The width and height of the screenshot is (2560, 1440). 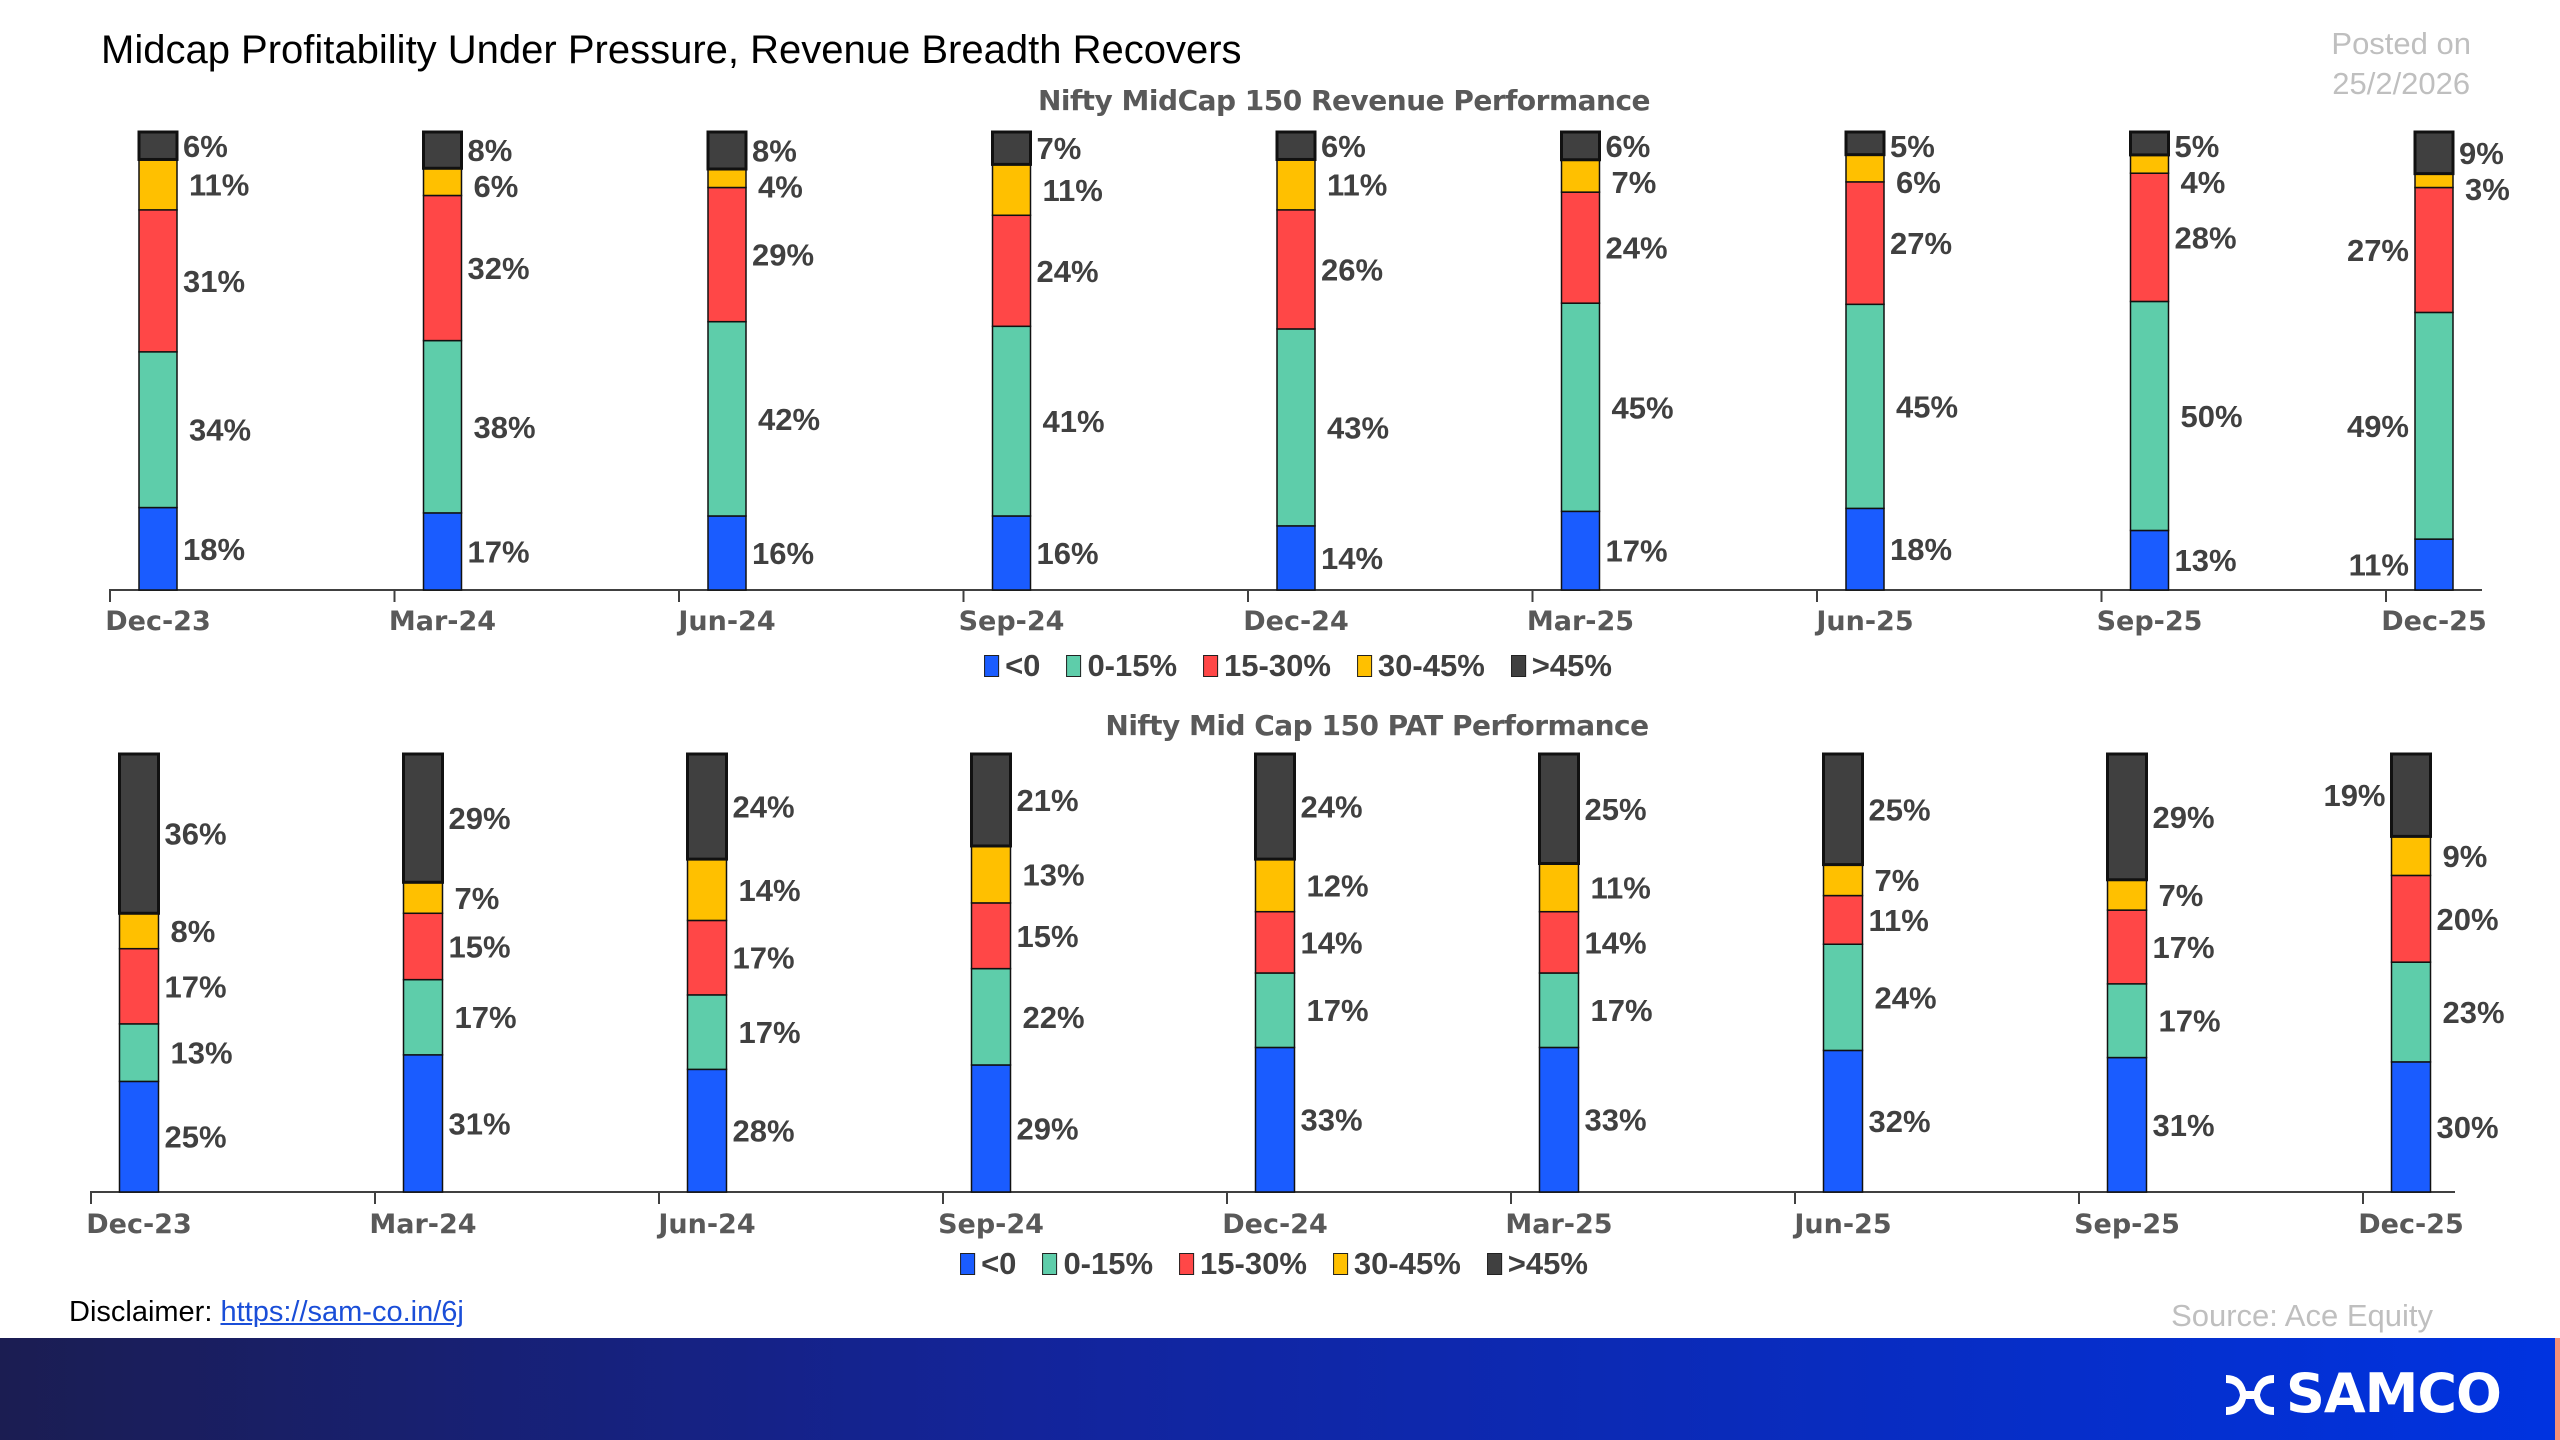 I want to click on data-label: 41%, so click(x=1074, y=421).